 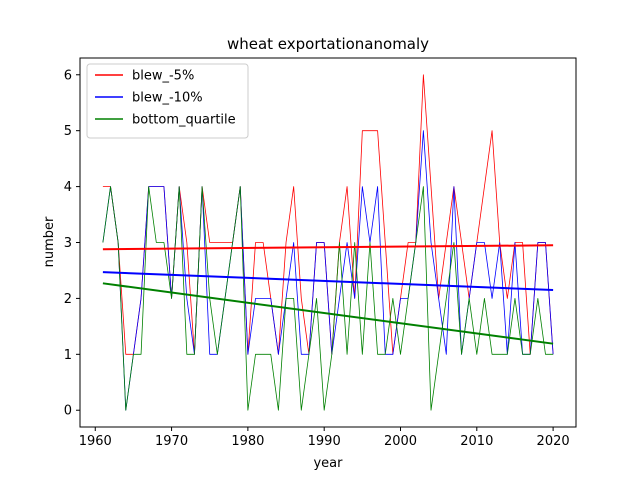 What do you see at coordinates (163, 76) in the screenshot?
I see `legend-label: blew_-5%` at bounding box center [163, 76].